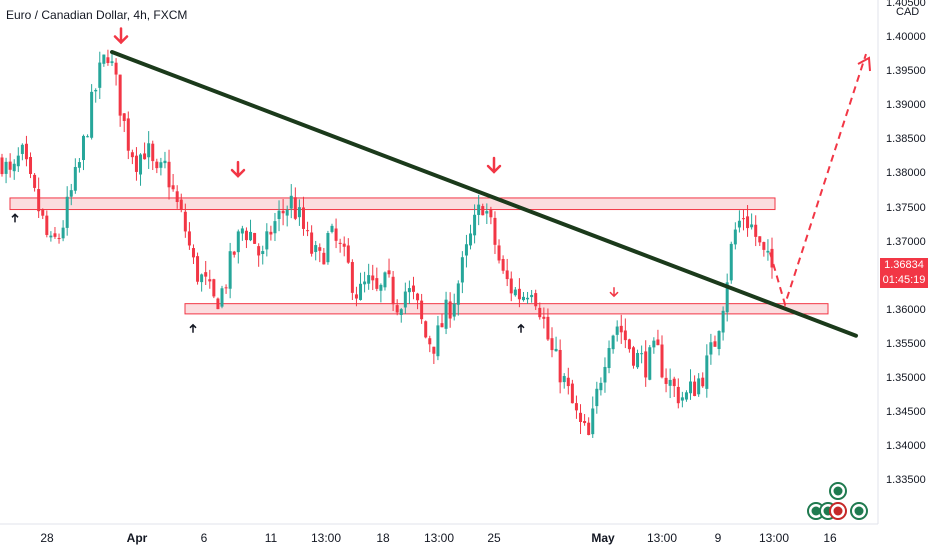 This screenshot has width=932, height=550. What do you see at coordinates (830, 538) in the screenshot?
I see `x-tick-label: 16` at bounding box center [830, 538].